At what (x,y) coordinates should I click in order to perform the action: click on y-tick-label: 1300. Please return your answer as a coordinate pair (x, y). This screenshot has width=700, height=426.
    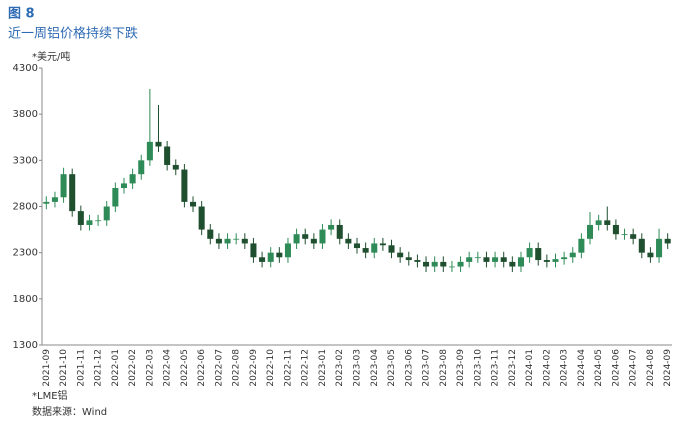
    Looking at the image, I should click on (25, 345).